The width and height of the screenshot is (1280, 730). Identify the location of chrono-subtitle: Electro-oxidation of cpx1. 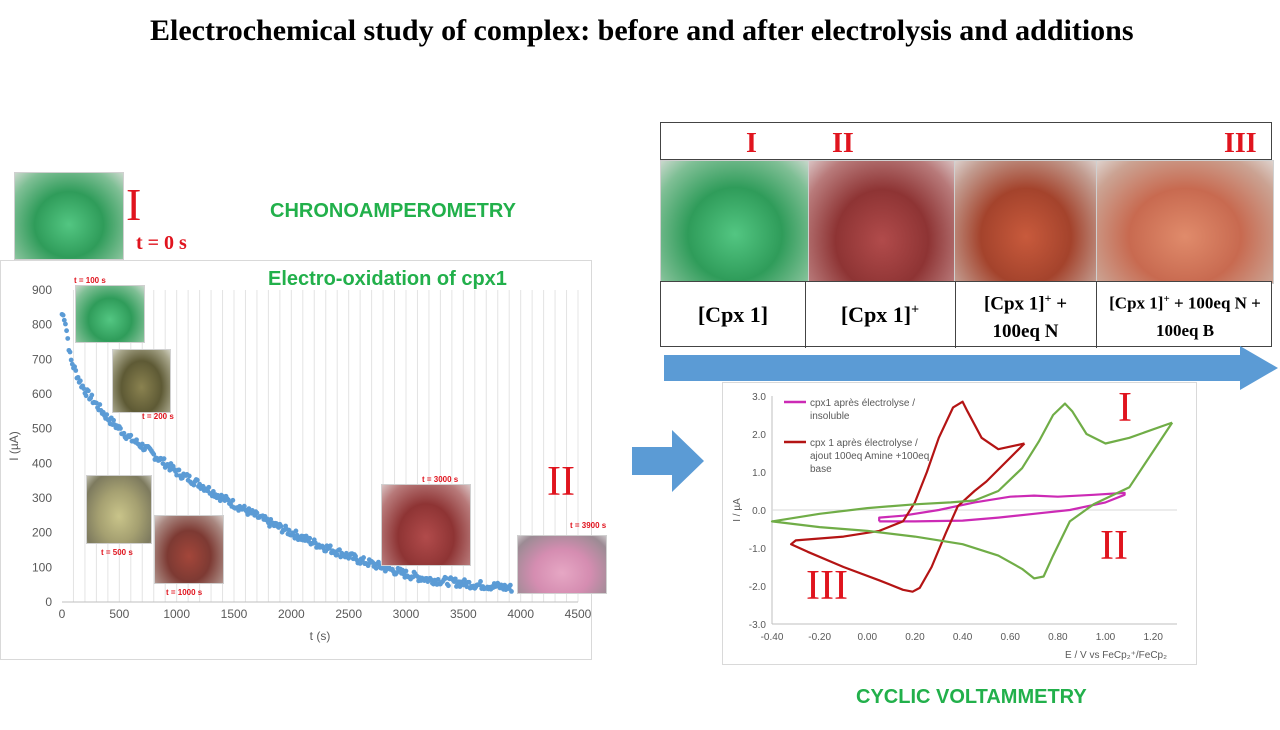
(387, 279).